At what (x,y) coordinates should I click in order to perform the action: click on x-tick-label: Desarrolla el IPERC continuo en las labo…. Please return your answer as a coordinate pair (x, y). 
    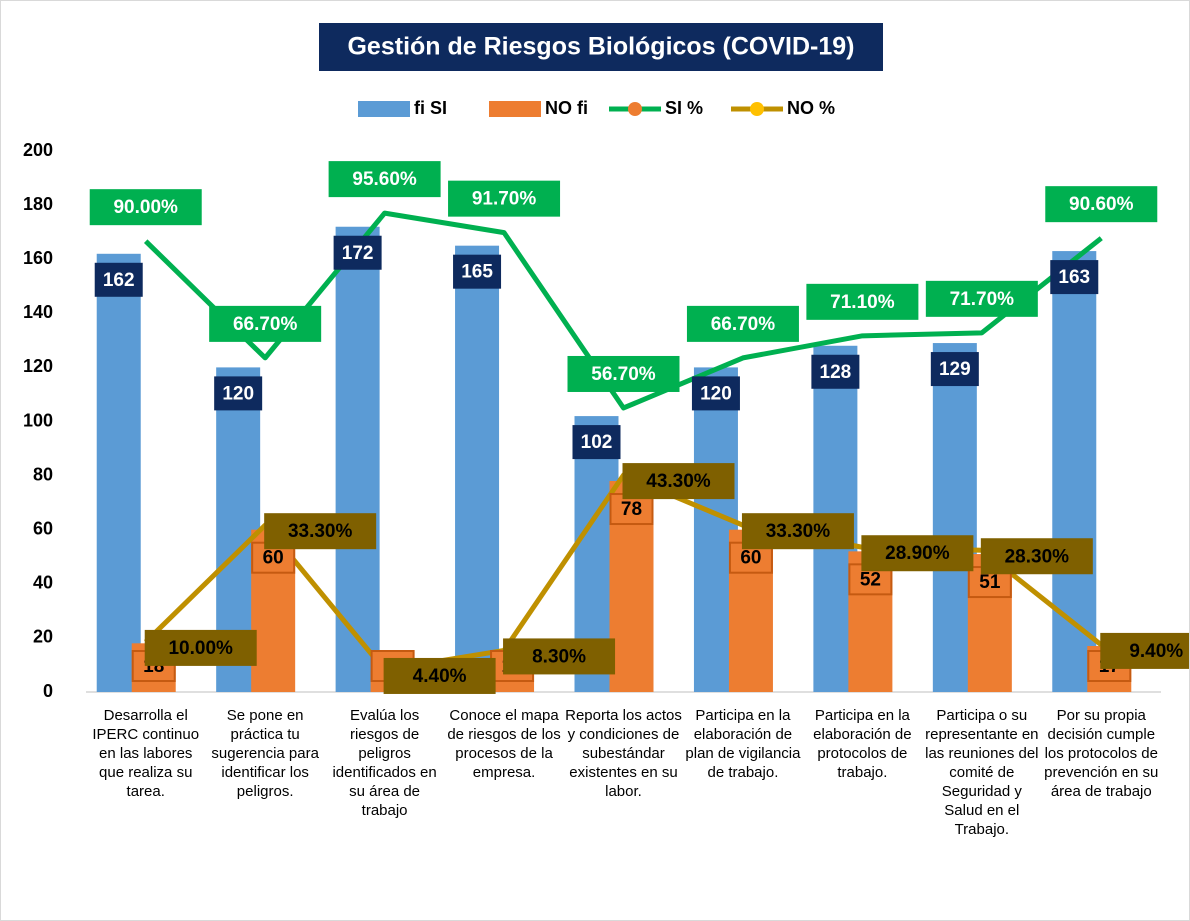
    Looking at the image, I should click on (146, 753).